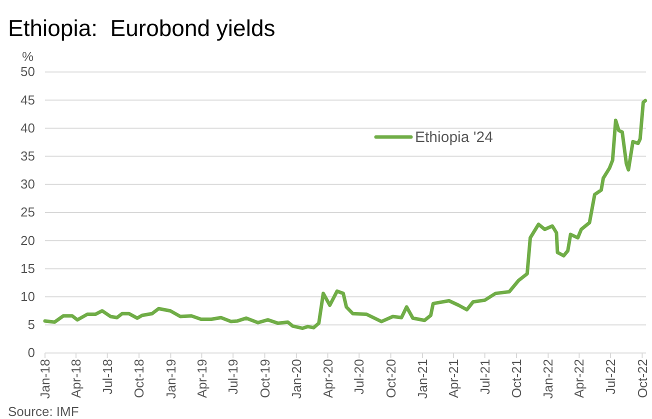  Describe the element at coordinates (422, 379) in the screenshot. I see `x-tick-label: Jan-21` at that location.